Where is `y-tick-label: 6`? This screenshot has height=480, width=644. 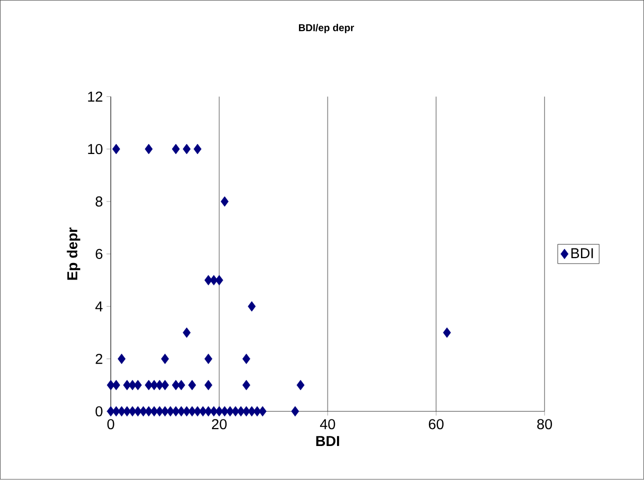 y-tick-label: 6 is located at coordinates (99, 254).